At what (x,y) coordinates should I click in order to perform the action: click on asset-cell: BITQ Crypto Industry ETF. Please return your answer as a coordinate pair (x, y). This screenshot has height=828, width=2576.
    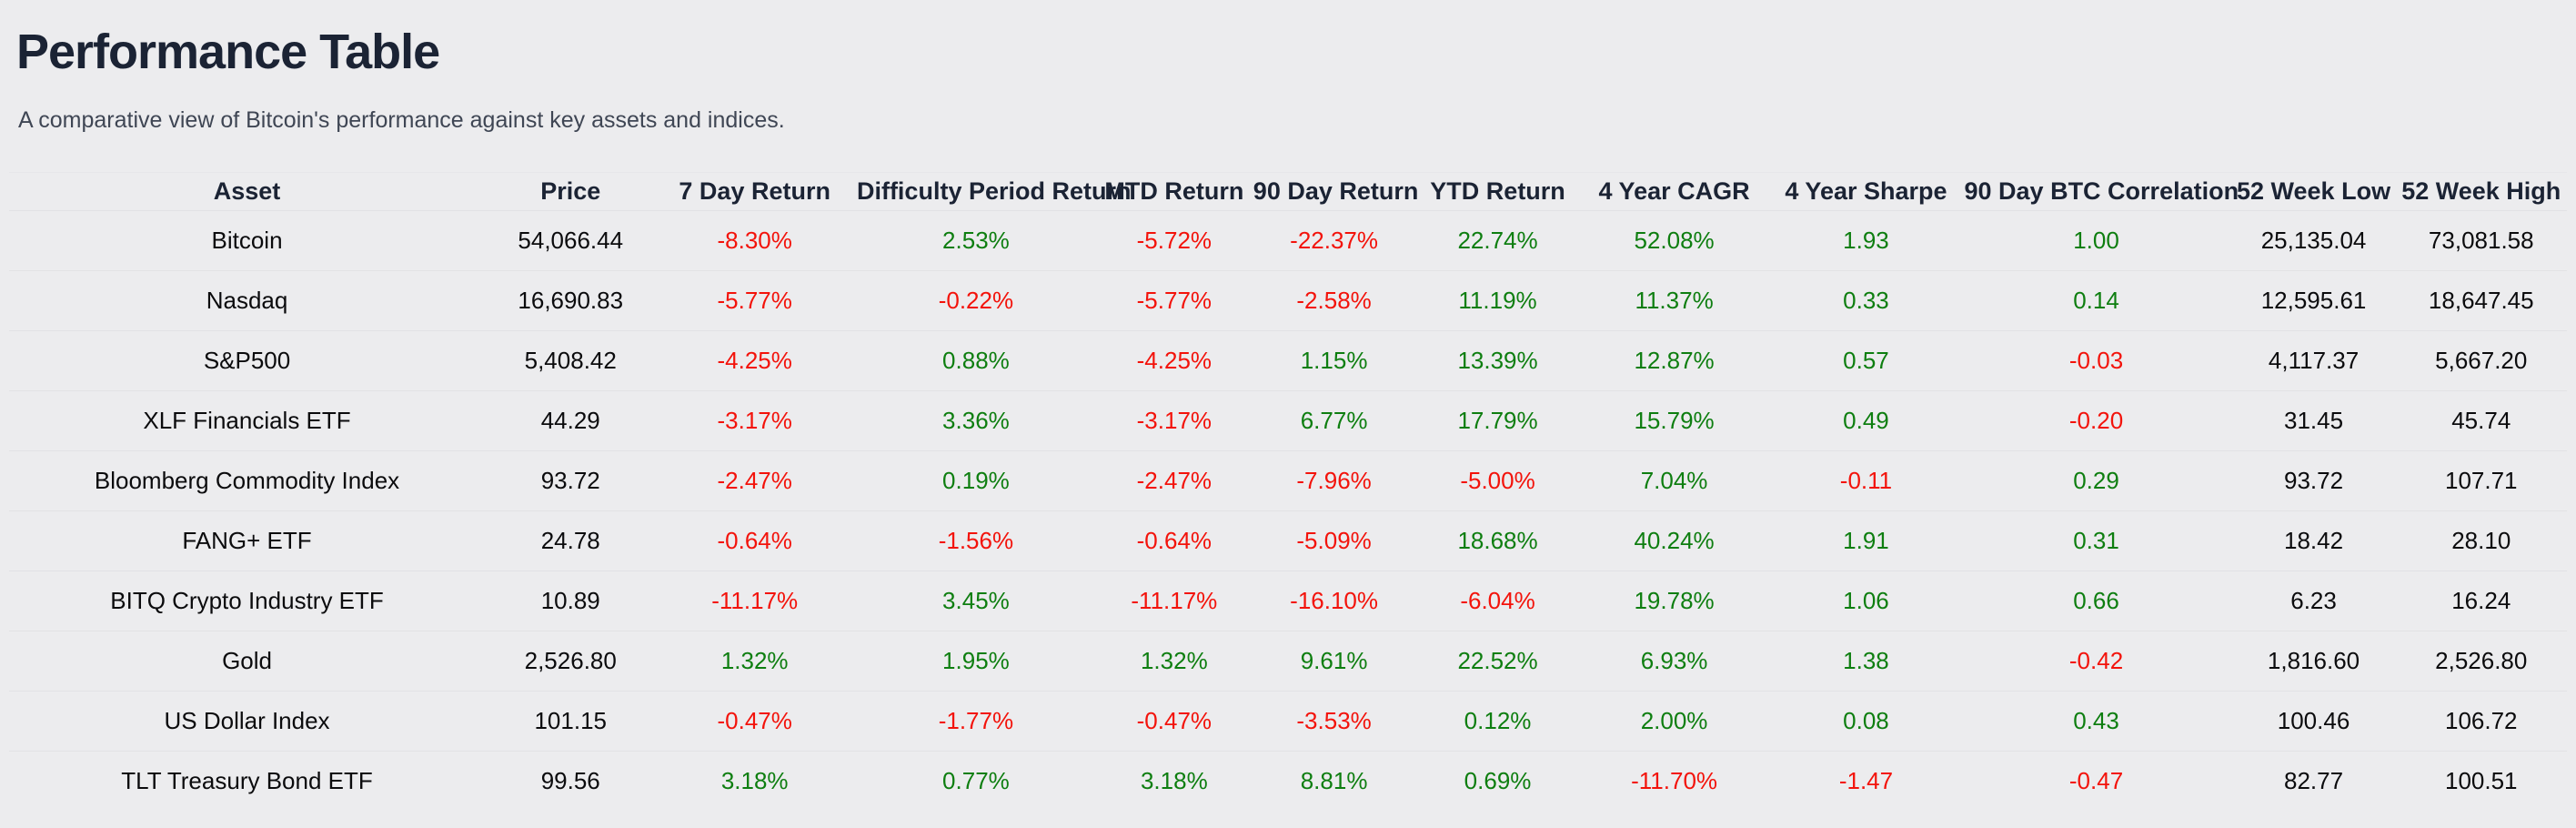
    Looking at the image, I should click on (247, 601).